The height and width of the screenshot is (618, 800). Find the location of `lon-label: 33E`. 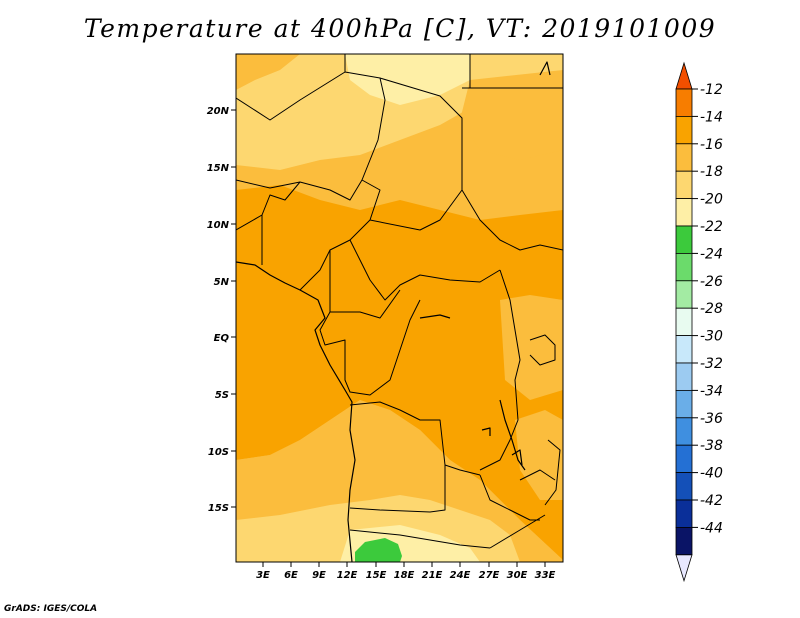

lon-label: 33E is located at coordinates (545, 575).